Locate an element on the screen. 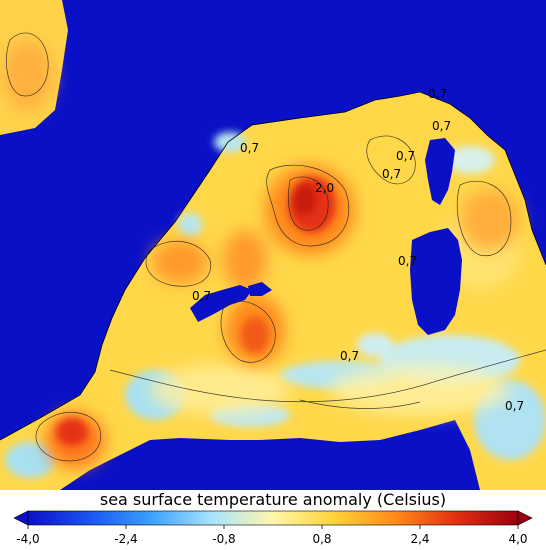 Image resolution: width=546 pixels, height=550 pixels. colorbar-ticks: -4,0 -2,4 -0,8 0,8 2,4 4,0 is located at coordinates (272, 535).